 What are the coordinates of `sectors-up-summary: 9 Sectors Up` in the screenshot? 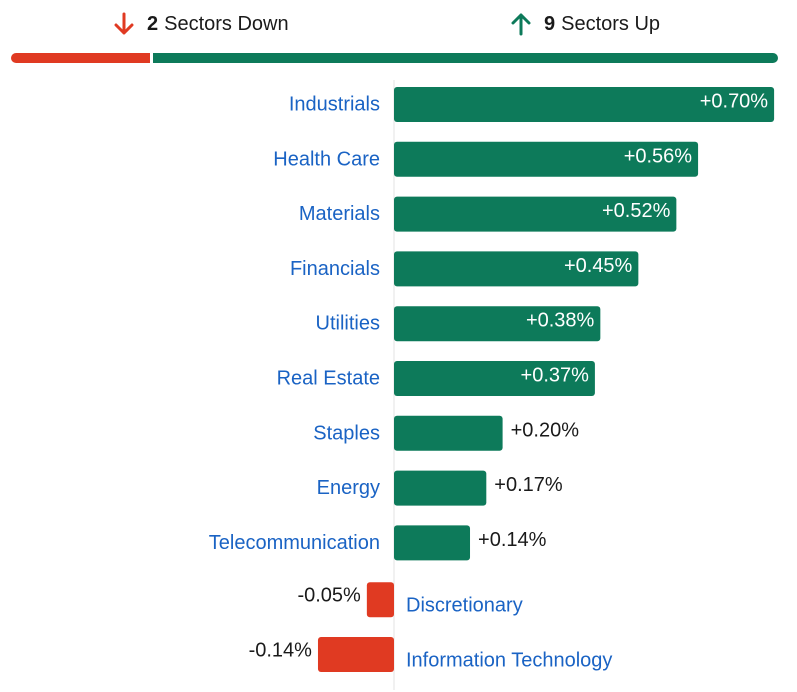 It's located at (585, 24).